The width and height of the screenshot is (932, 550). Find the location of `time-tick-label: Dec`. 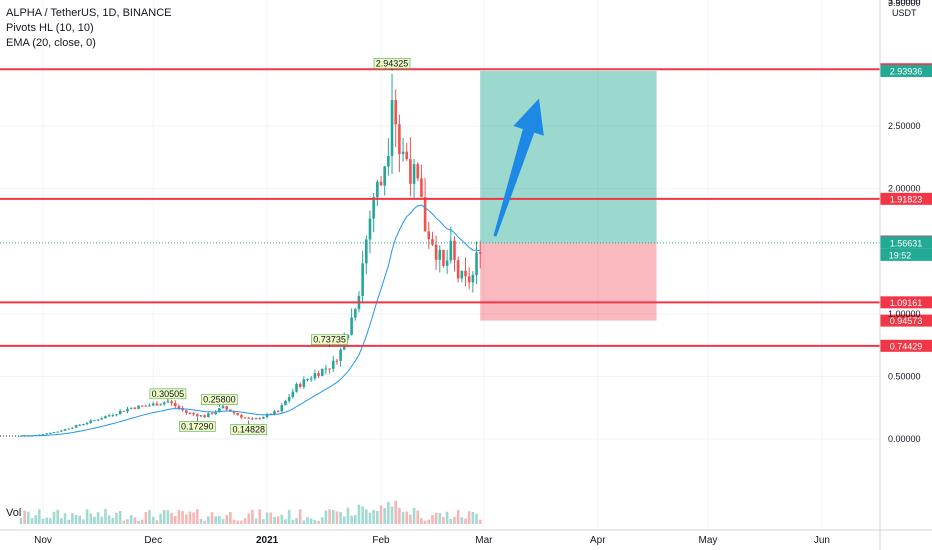

time-tick-label: Dec is located at coordinates (153, 540).